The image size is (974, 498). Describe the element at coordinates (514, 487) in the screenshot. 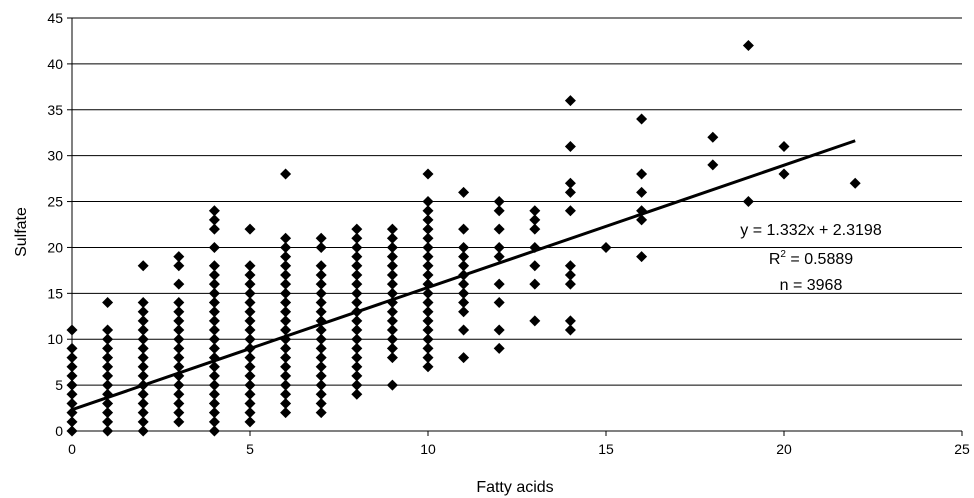

I see `x-axis-title: Fatty acids` at that location.